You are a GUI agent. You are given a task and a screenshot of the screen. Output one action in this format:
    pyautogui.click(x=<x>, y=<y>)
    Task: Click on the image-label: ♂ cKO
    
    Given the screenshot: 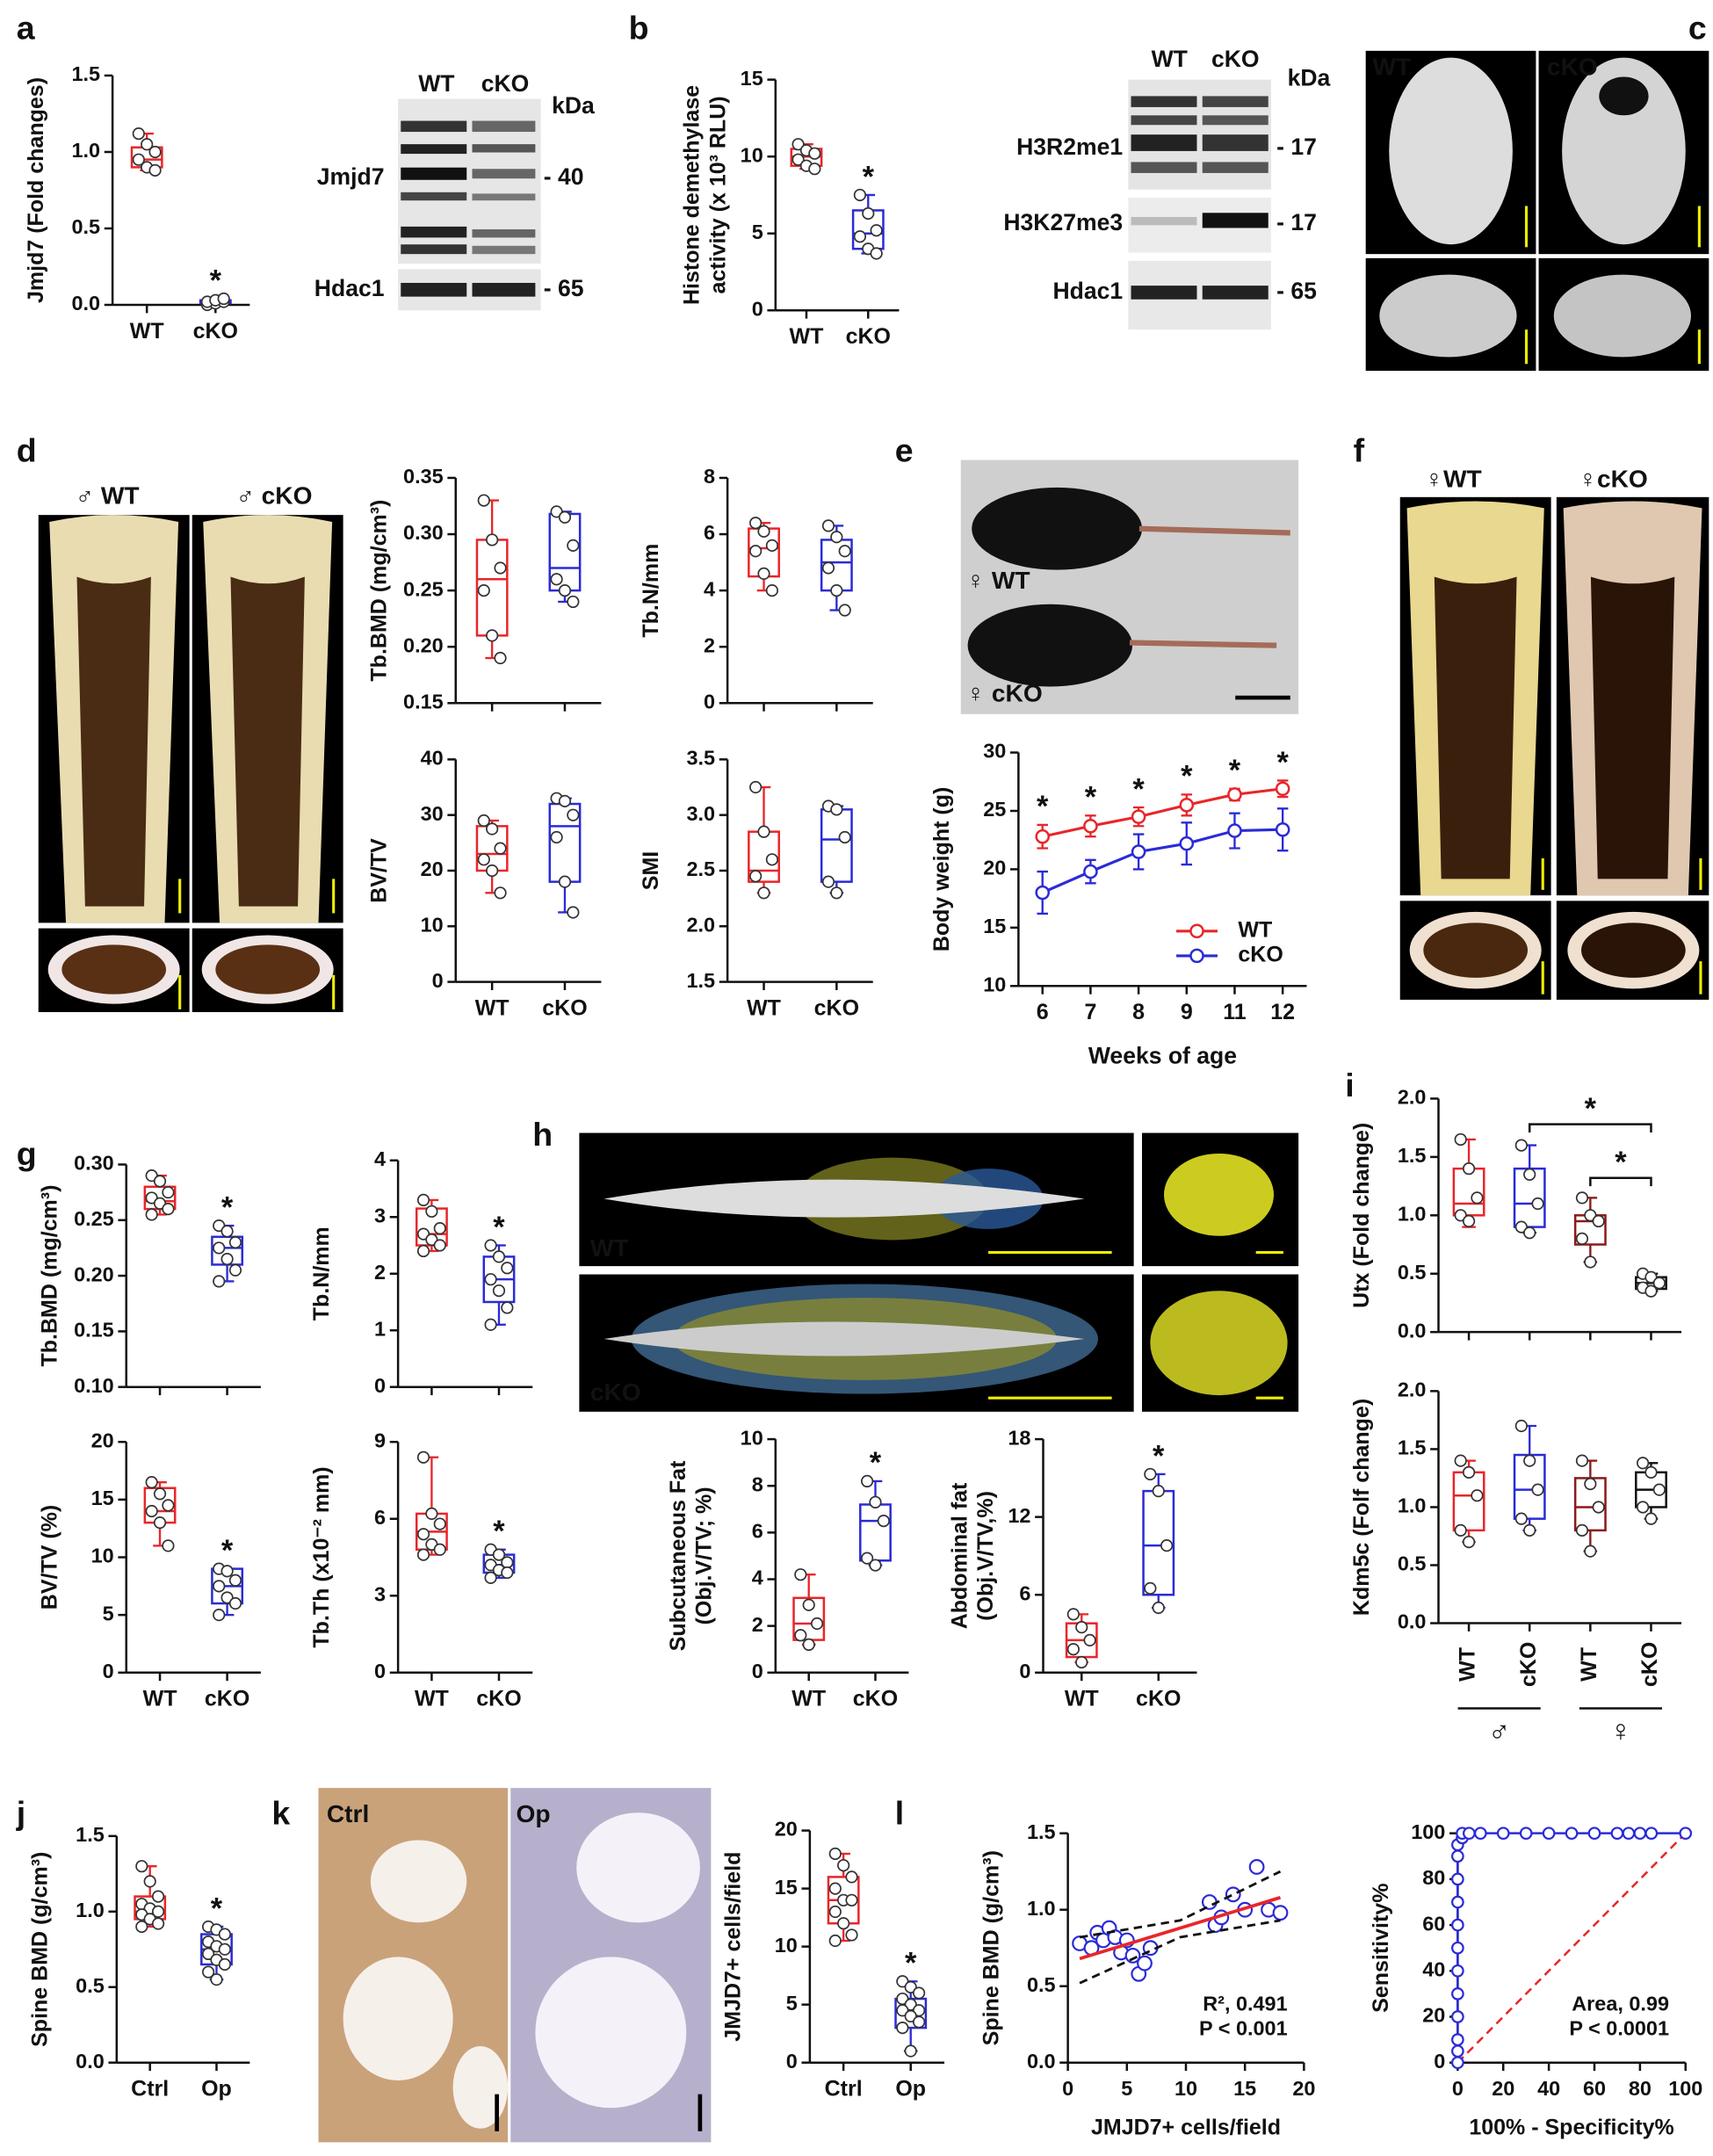 What is the action you would take?
    pyautogui.click(x=274, y=495)
    